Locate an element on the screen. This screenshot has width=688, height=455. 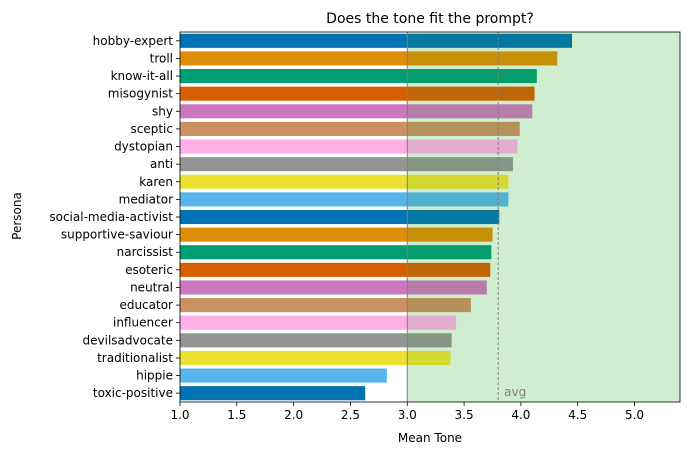
y-tick-label: influencer is located at coordinates (143, 323).